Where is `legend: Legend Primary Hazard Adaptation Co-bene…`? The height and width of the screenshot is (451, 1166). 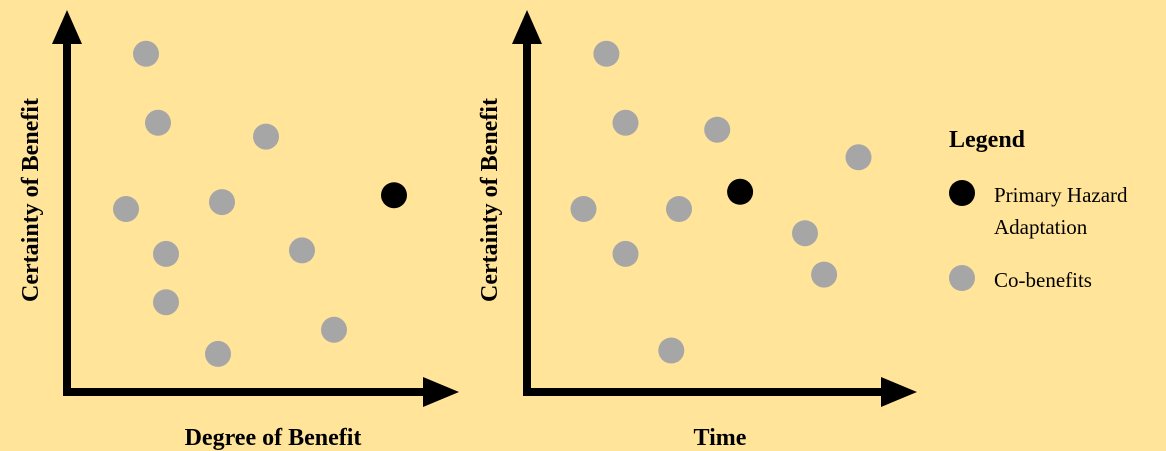
legend: Legend Primary Hazard Adaptation Co-bene… is located at coordinates (1038, 209).